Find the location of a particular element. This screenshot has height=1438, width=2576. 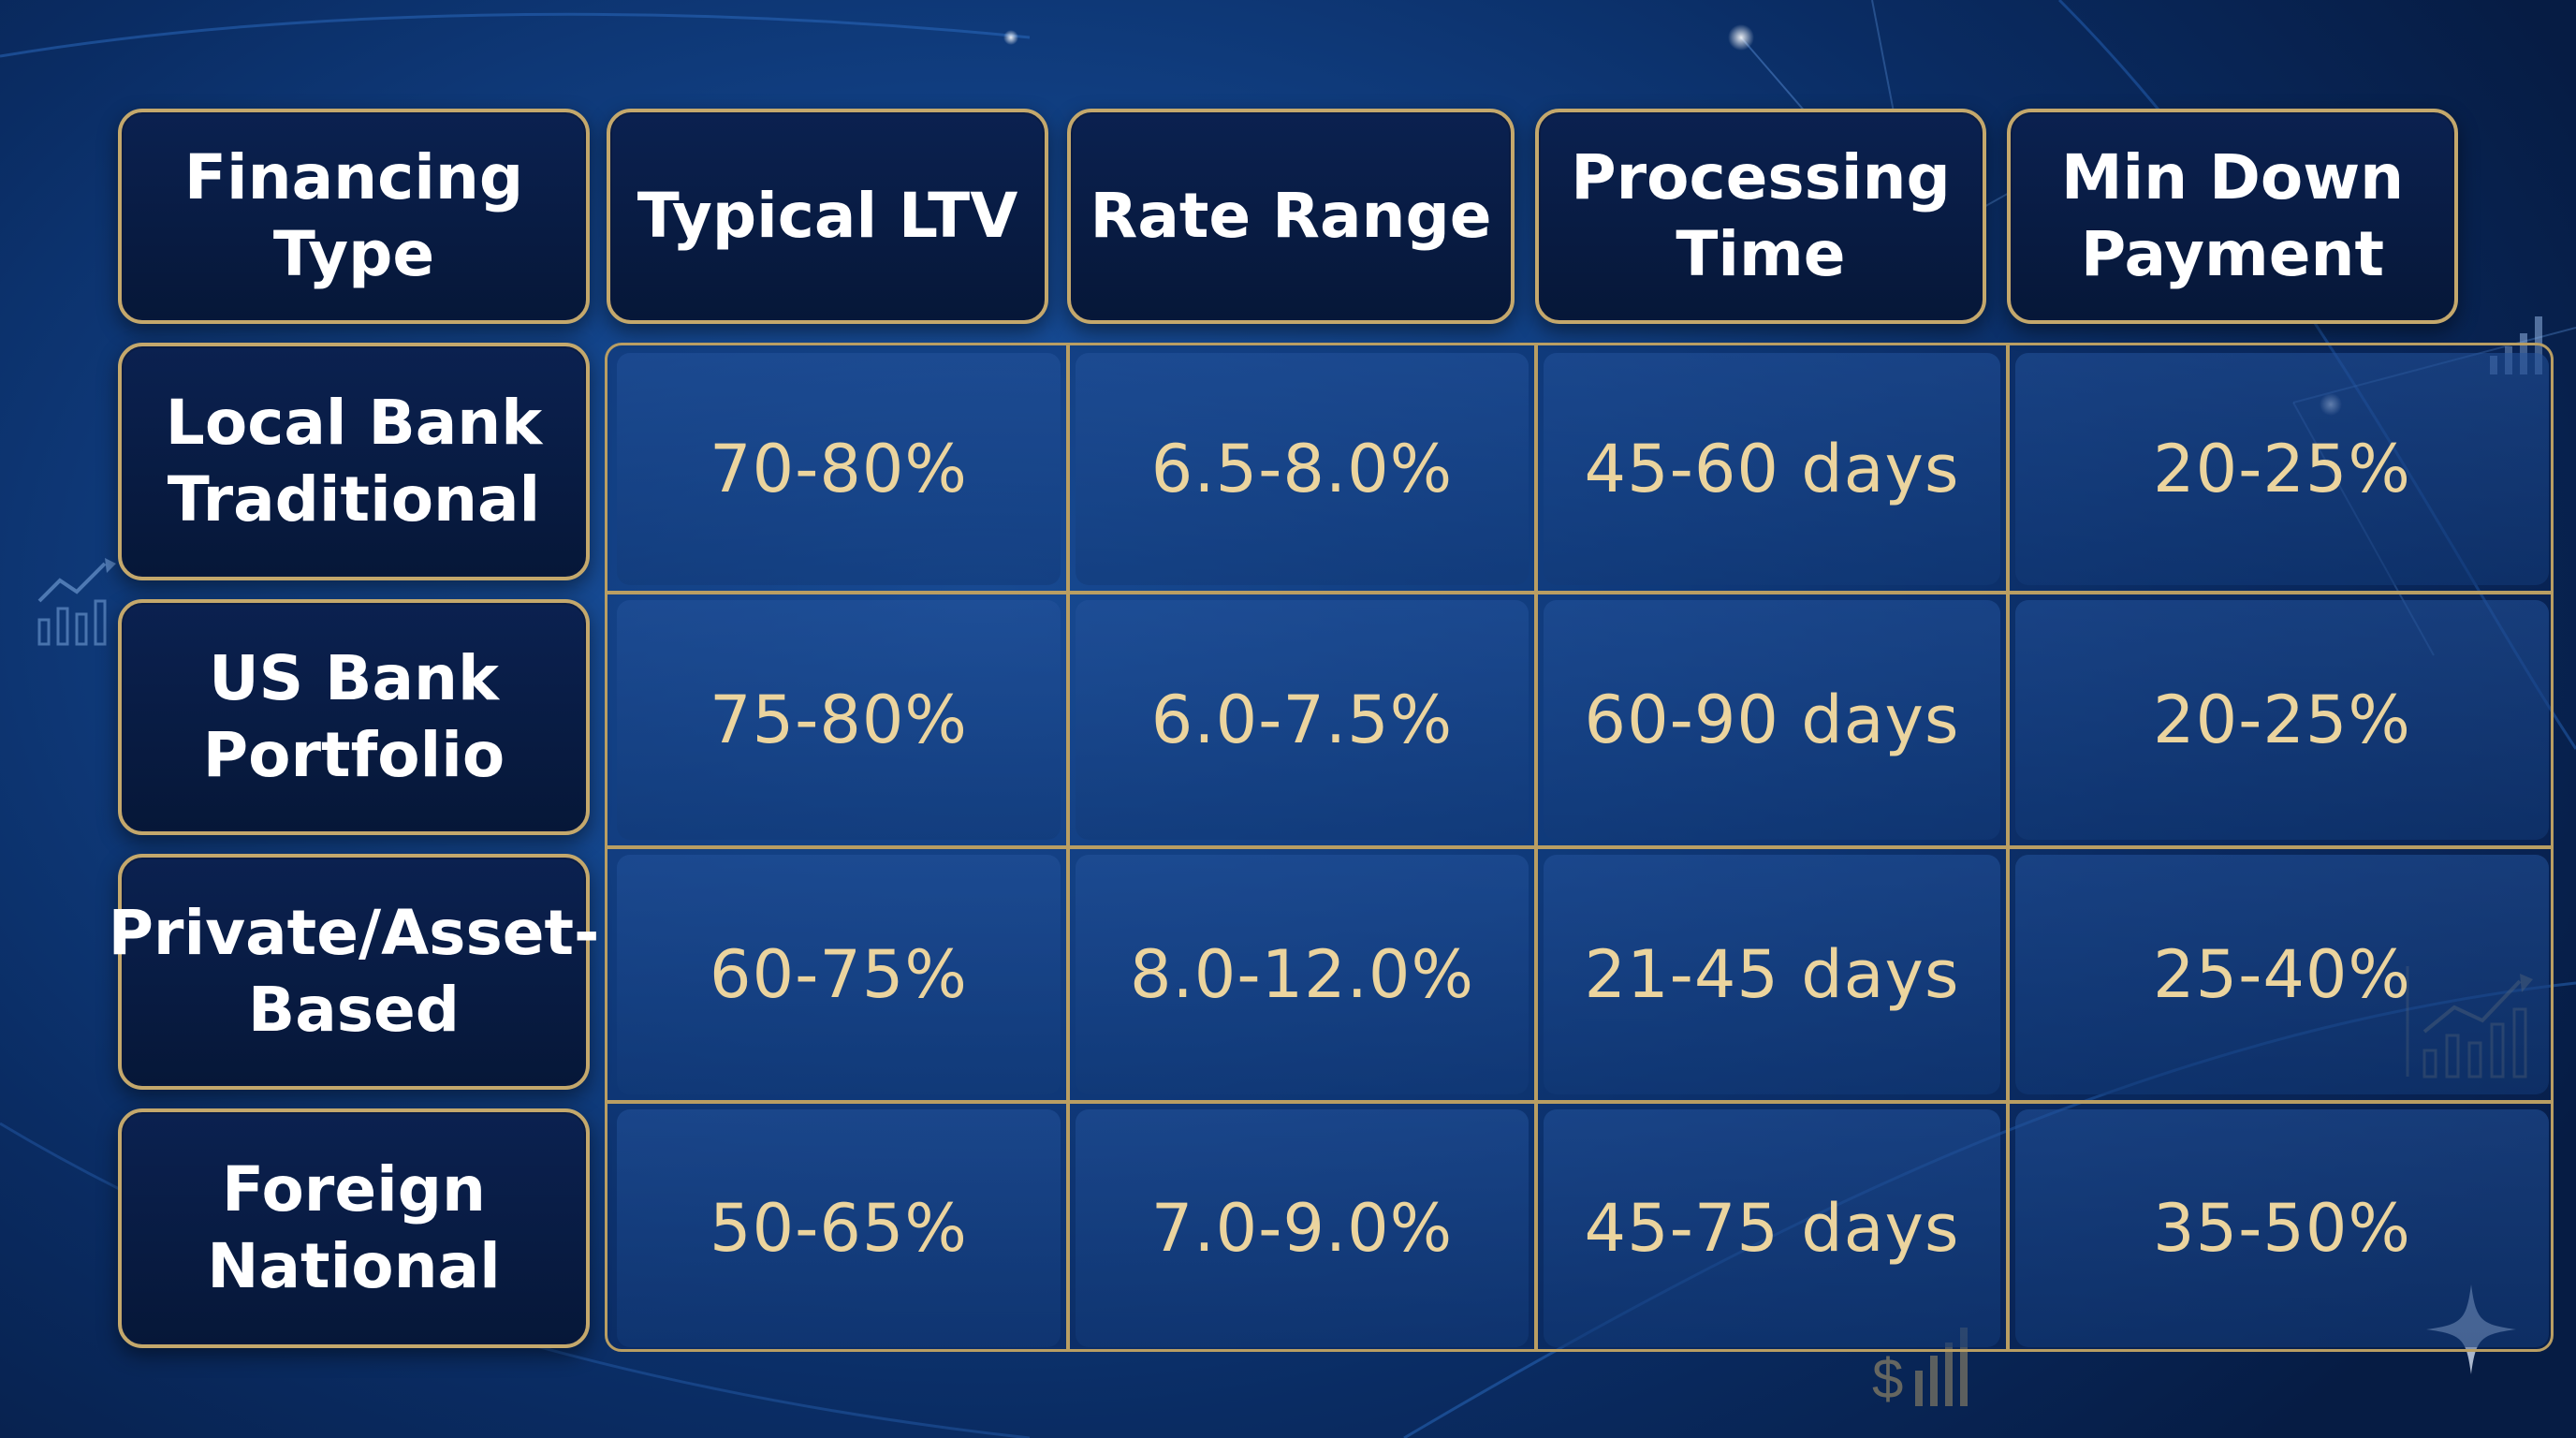

table-cell: 21-45 days is located at coordinates (1772, 974).